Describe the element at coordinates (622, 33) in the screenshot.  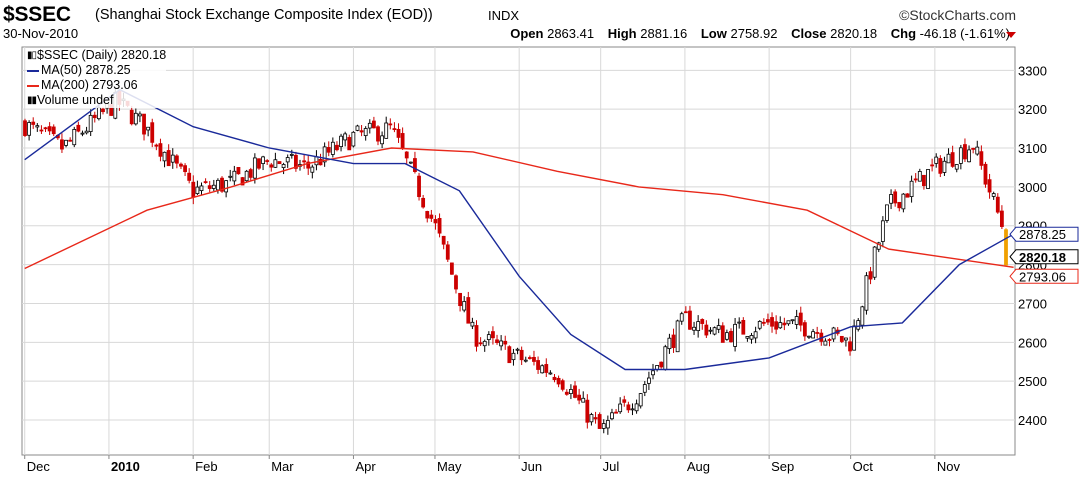
I see `high-label: High` at that location.